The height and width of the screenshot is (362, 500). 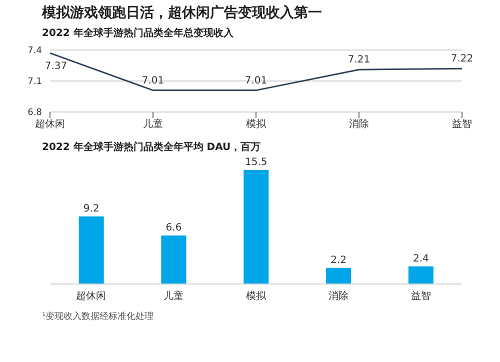 What do you see at coordinates (462, 59) in the screenshot?
I see `data-label: 7.22` at bounding box center [462, 59].